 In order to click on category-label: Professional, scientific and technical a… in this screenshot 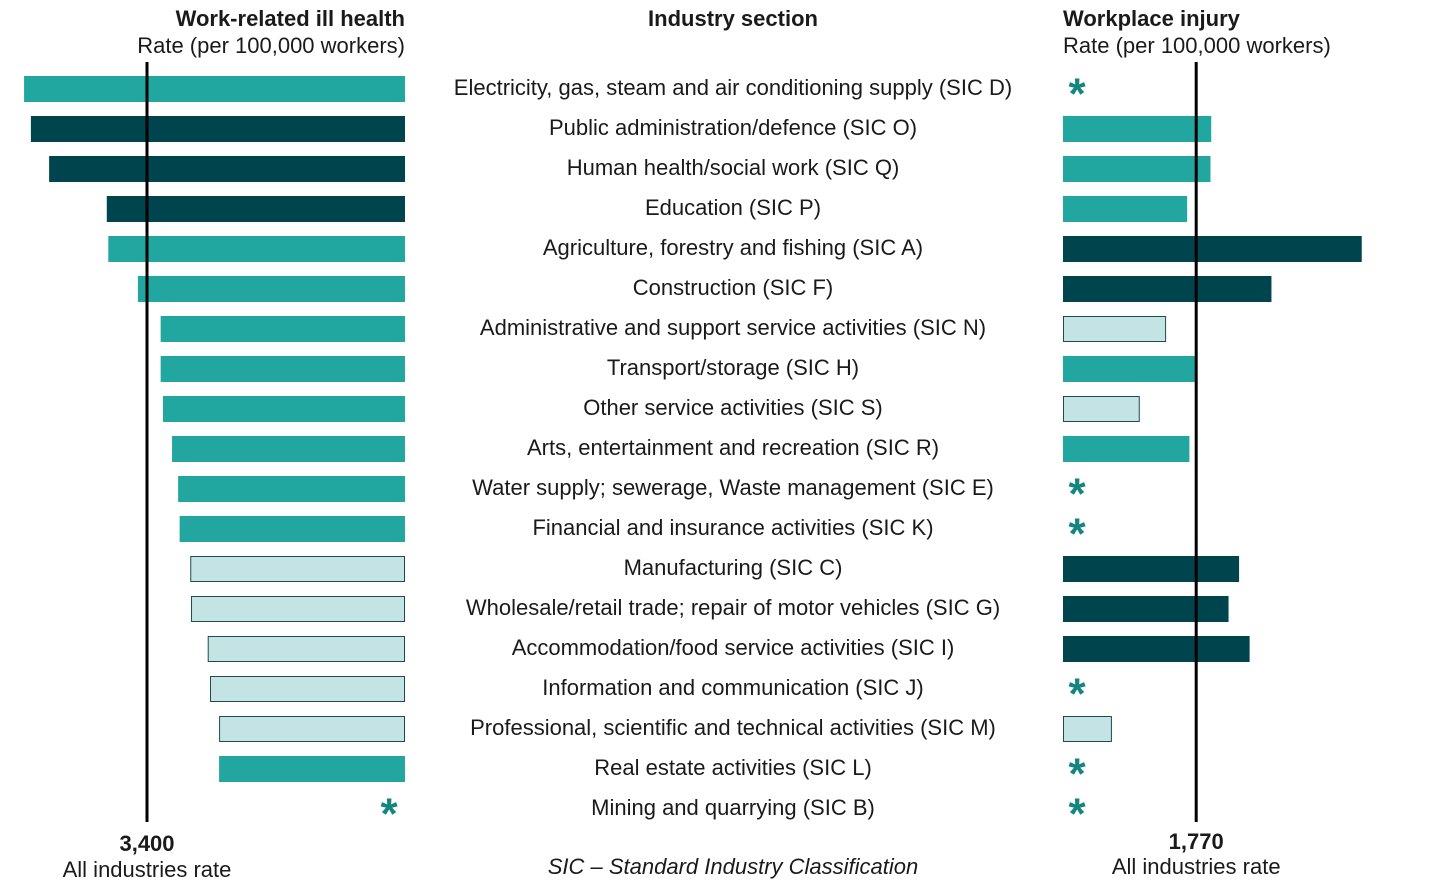, I will do `click(733, 727)`.